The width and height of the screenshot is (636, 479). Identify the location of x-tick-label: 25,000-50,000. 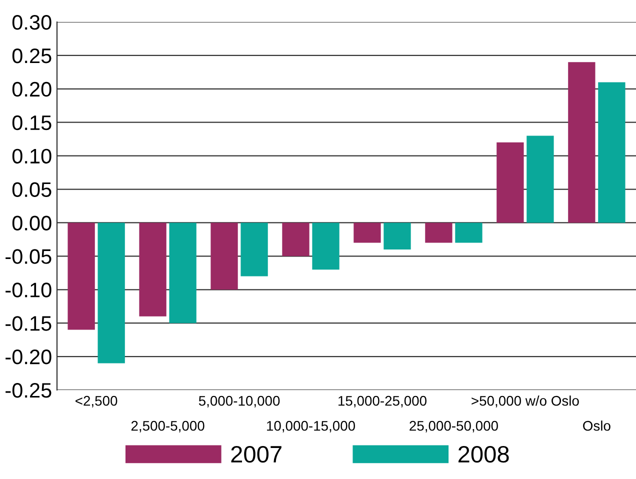
(454, 426).